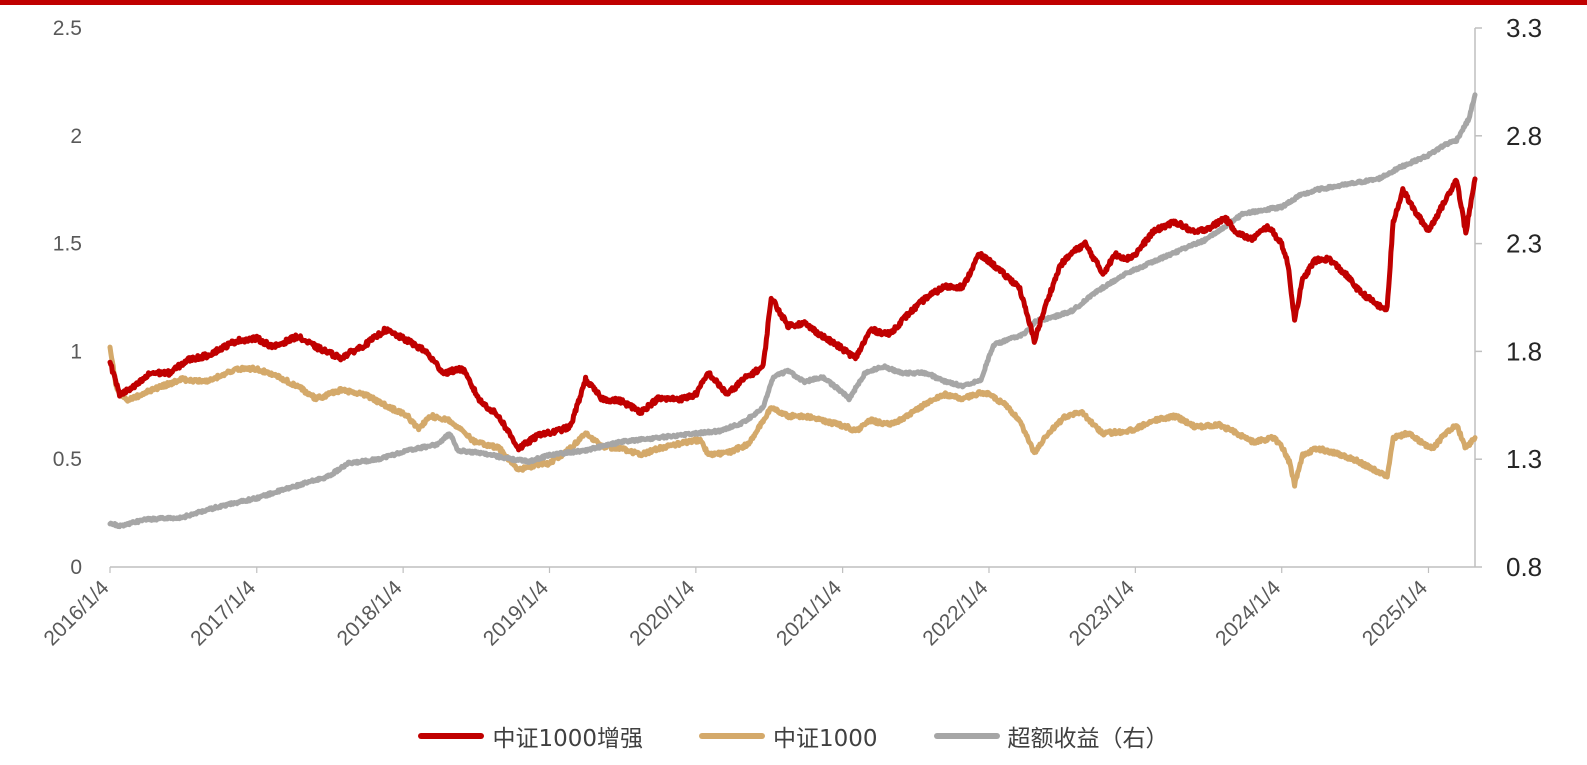 The height and width of the screenshot is (765, 1587). I want to click on x-tick-label: 2019/1/4, so click(516, 613).